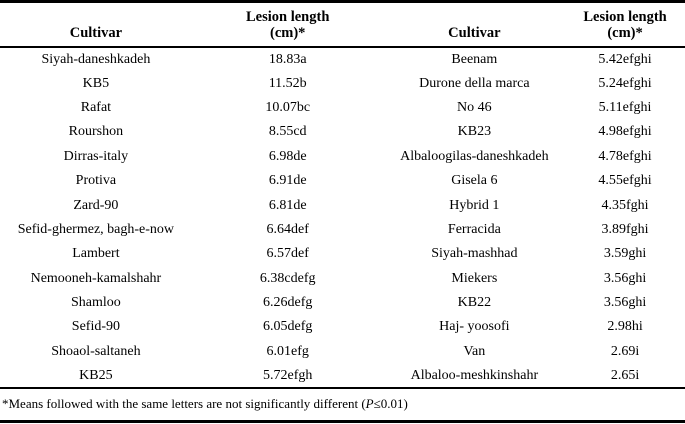 This screenshot has height=424, width=685. I want to click on cultivar-cell: Dirras-italy, so click(96, 156).